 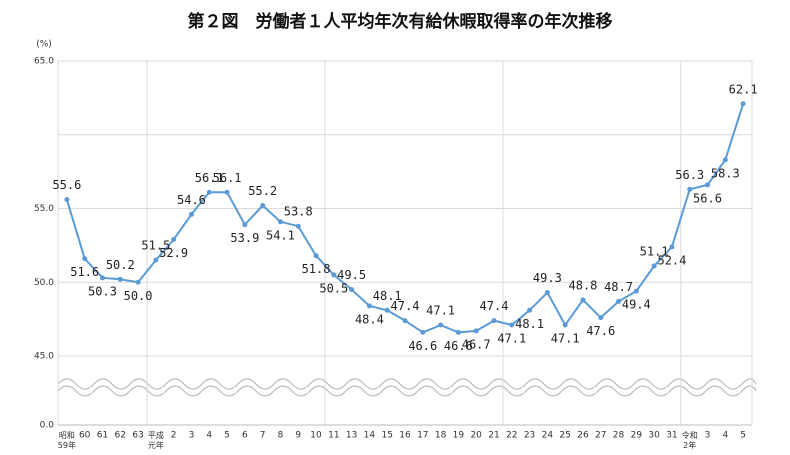 What do you see at coordinates (351, 275) in the screenshot?
I see `data-label: 49.5` at bounding box center [351, 275].